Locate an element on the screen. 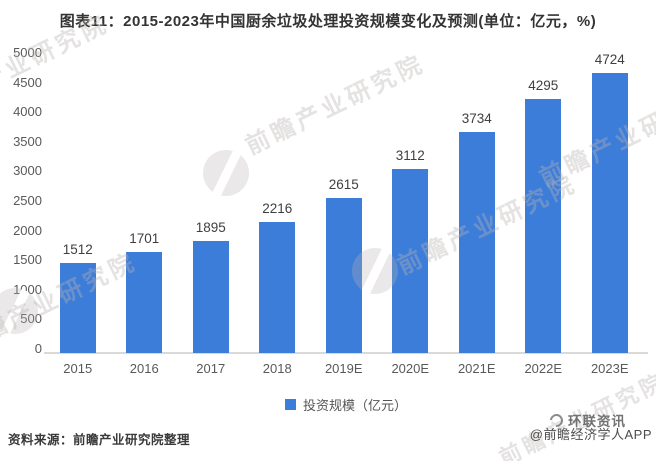 This screenshot has width=656, height=461. bar-value-label: 1512 is located at coordinates (77, 250).